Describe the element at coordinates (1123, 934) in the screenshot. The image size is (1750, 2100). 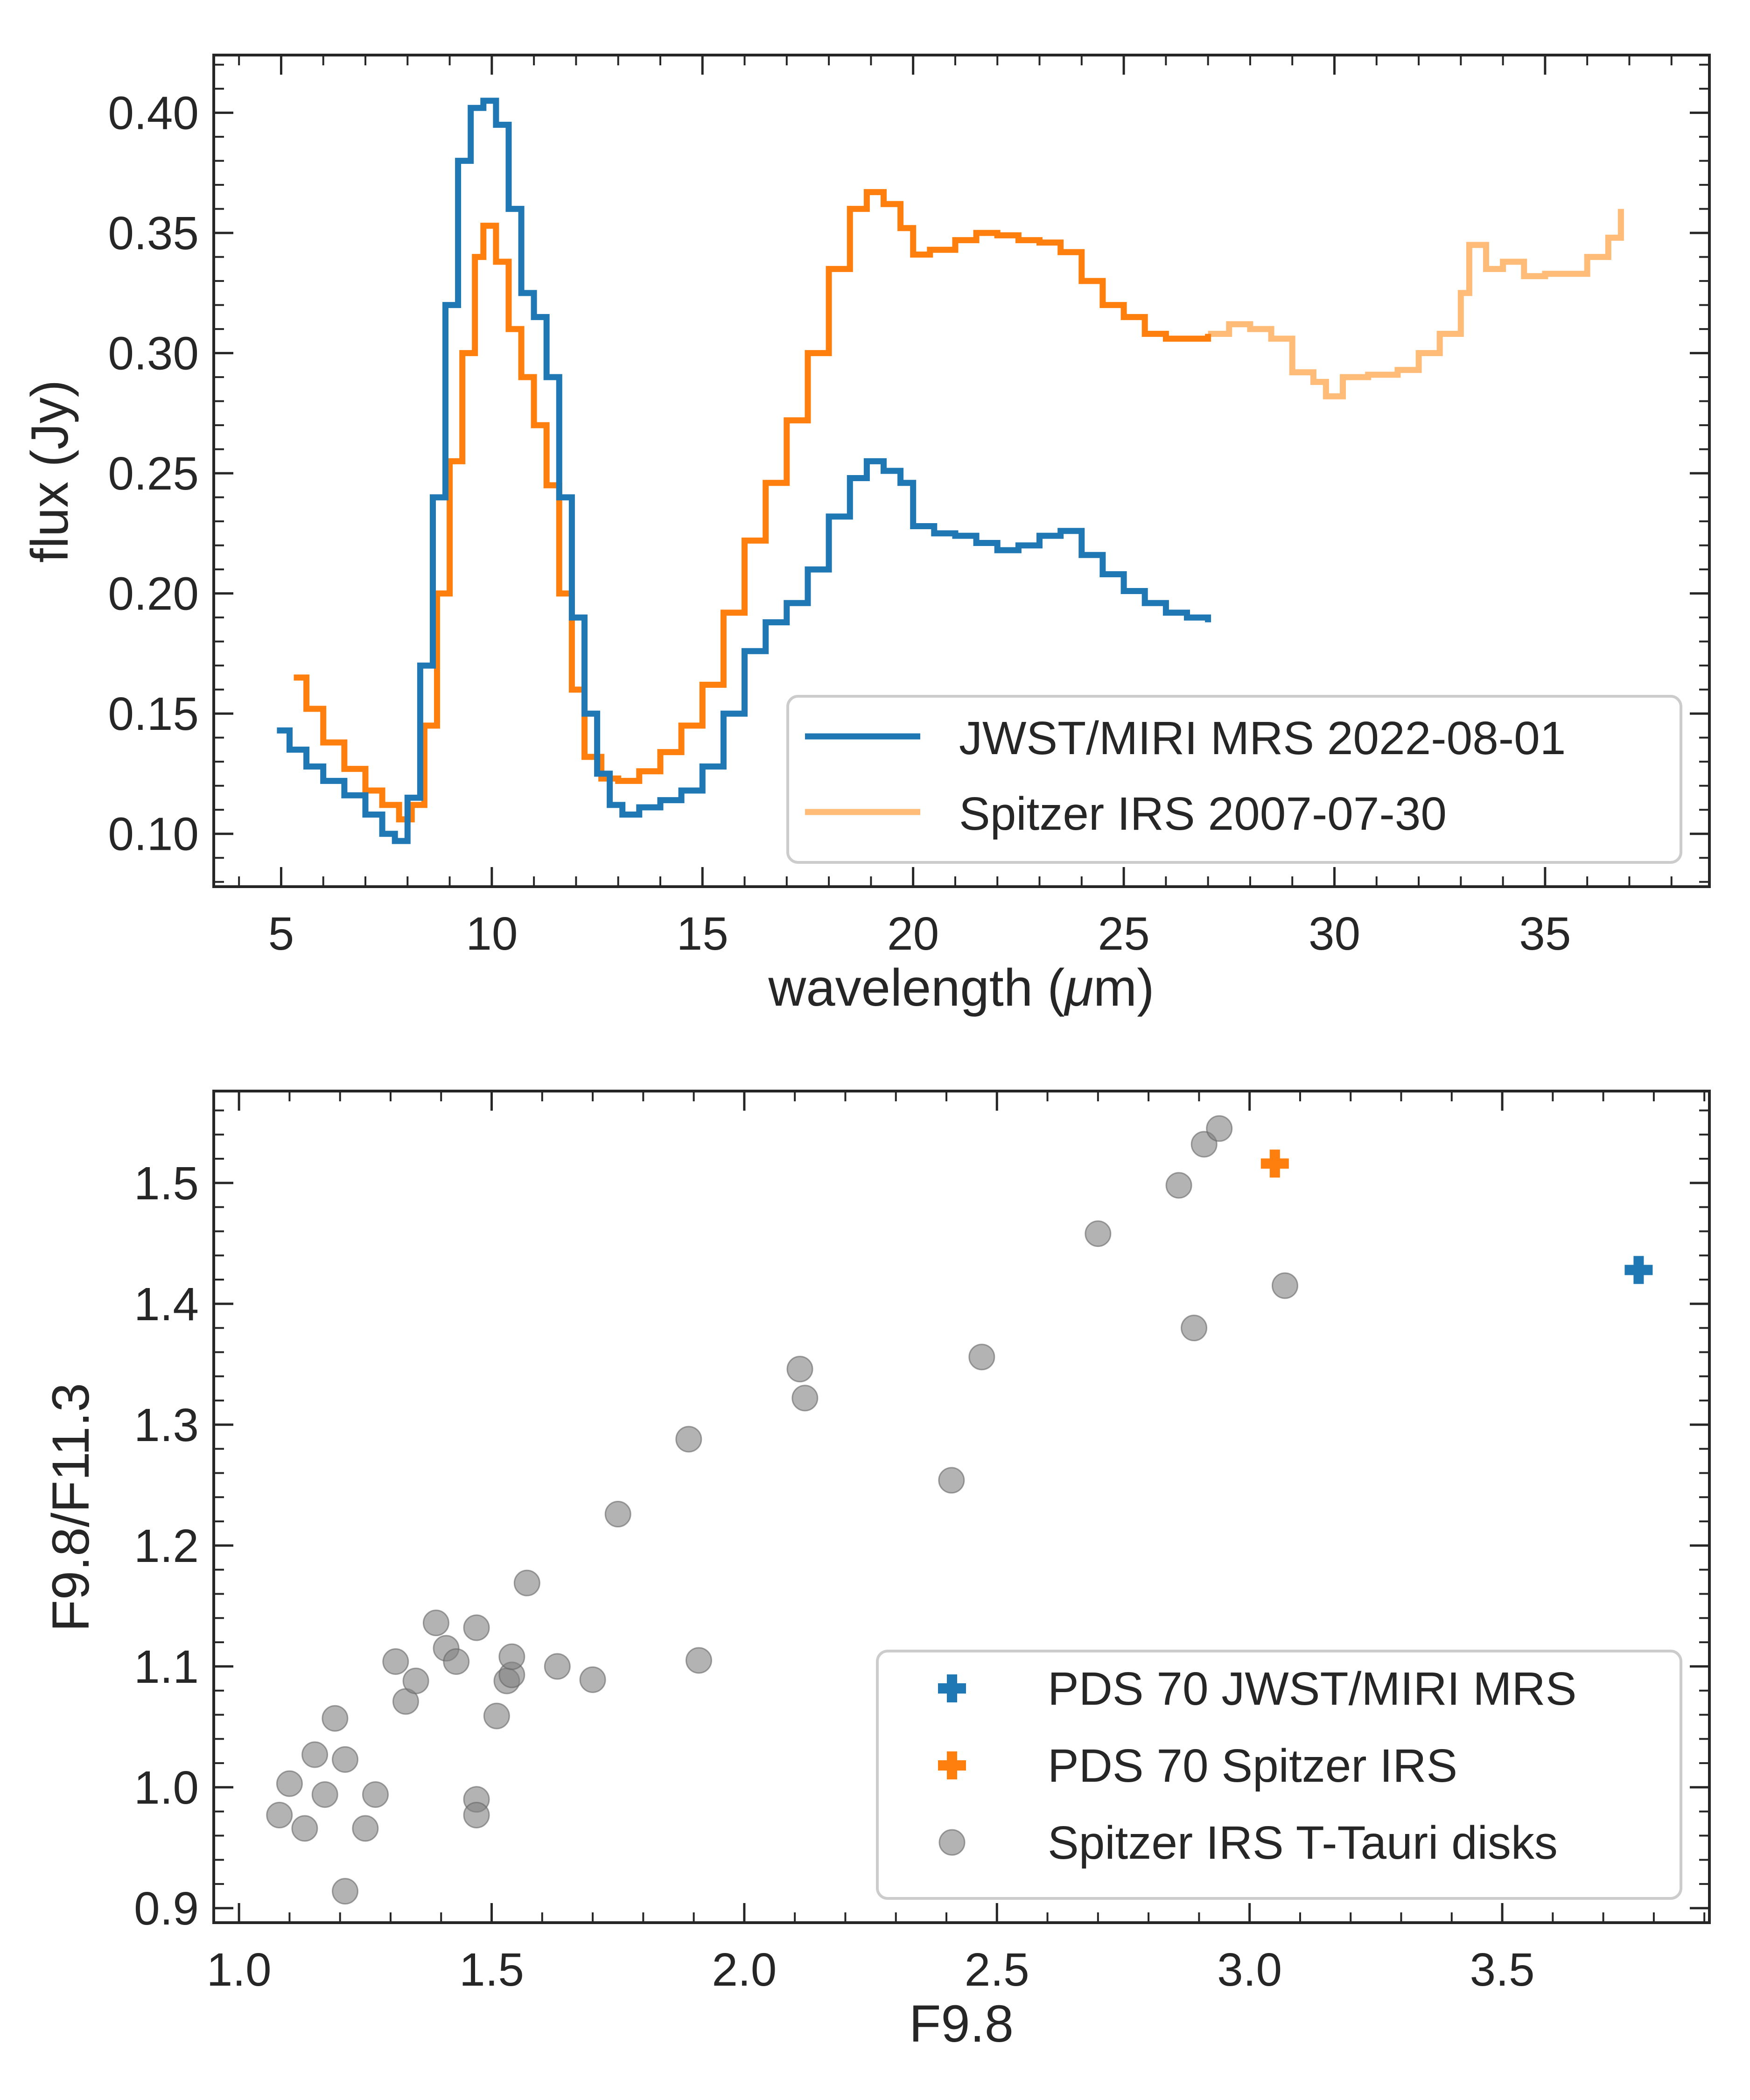
I see `spectrum-x-tick-label: 25` at that location.